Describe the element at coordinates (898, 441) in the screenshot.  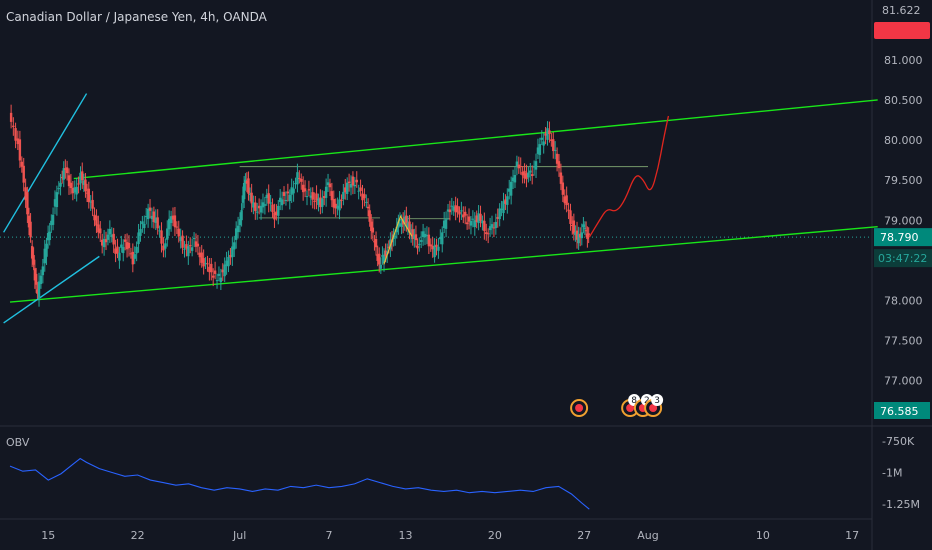
I see `obv-tick-label: -750K` at that location.